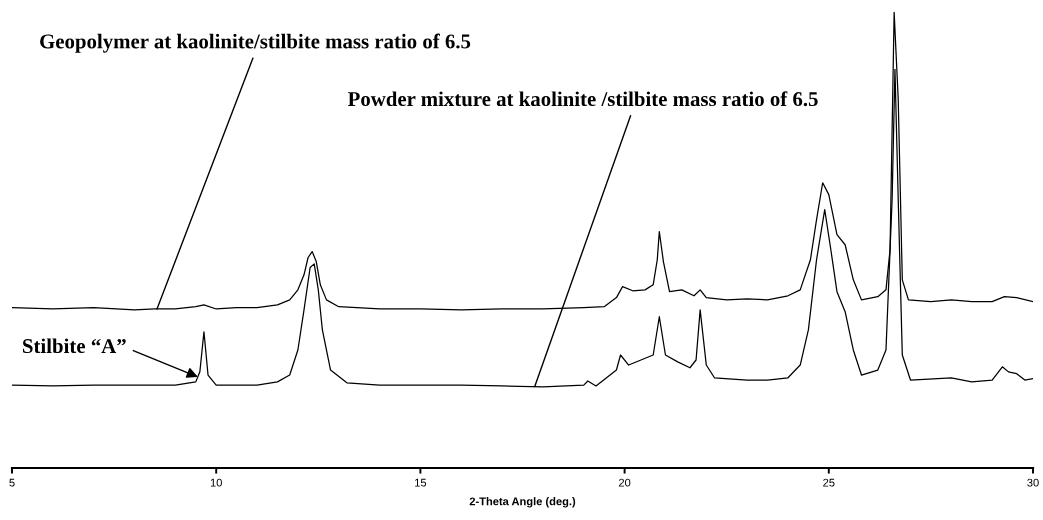  Describe the element at coordinates (582, 99) in the screenshot. I see `annotation: Powder mixture at kaolinite /stilbite mass ratio of 6.5` at that location.